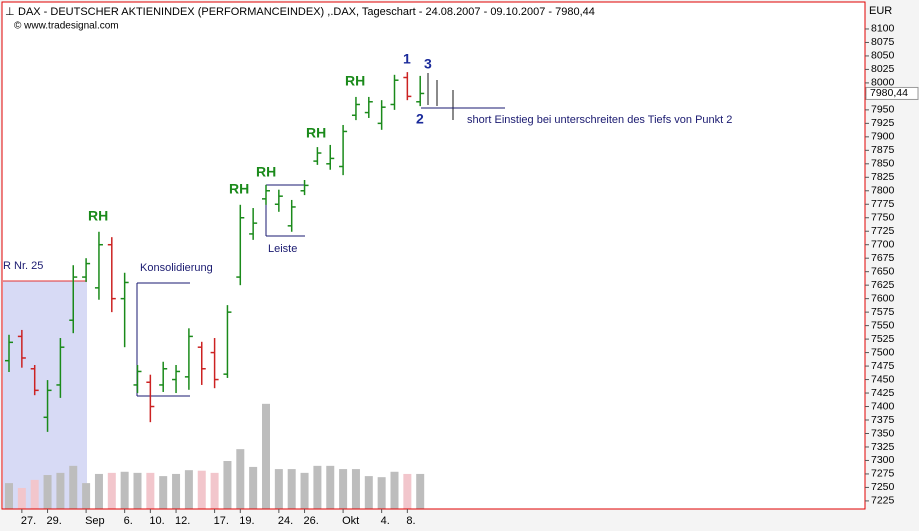 The image size is (919, 531). Describe the element at coordinates (883, 258) in the screenshot. I see `y-tick-label: 7675` at that location.